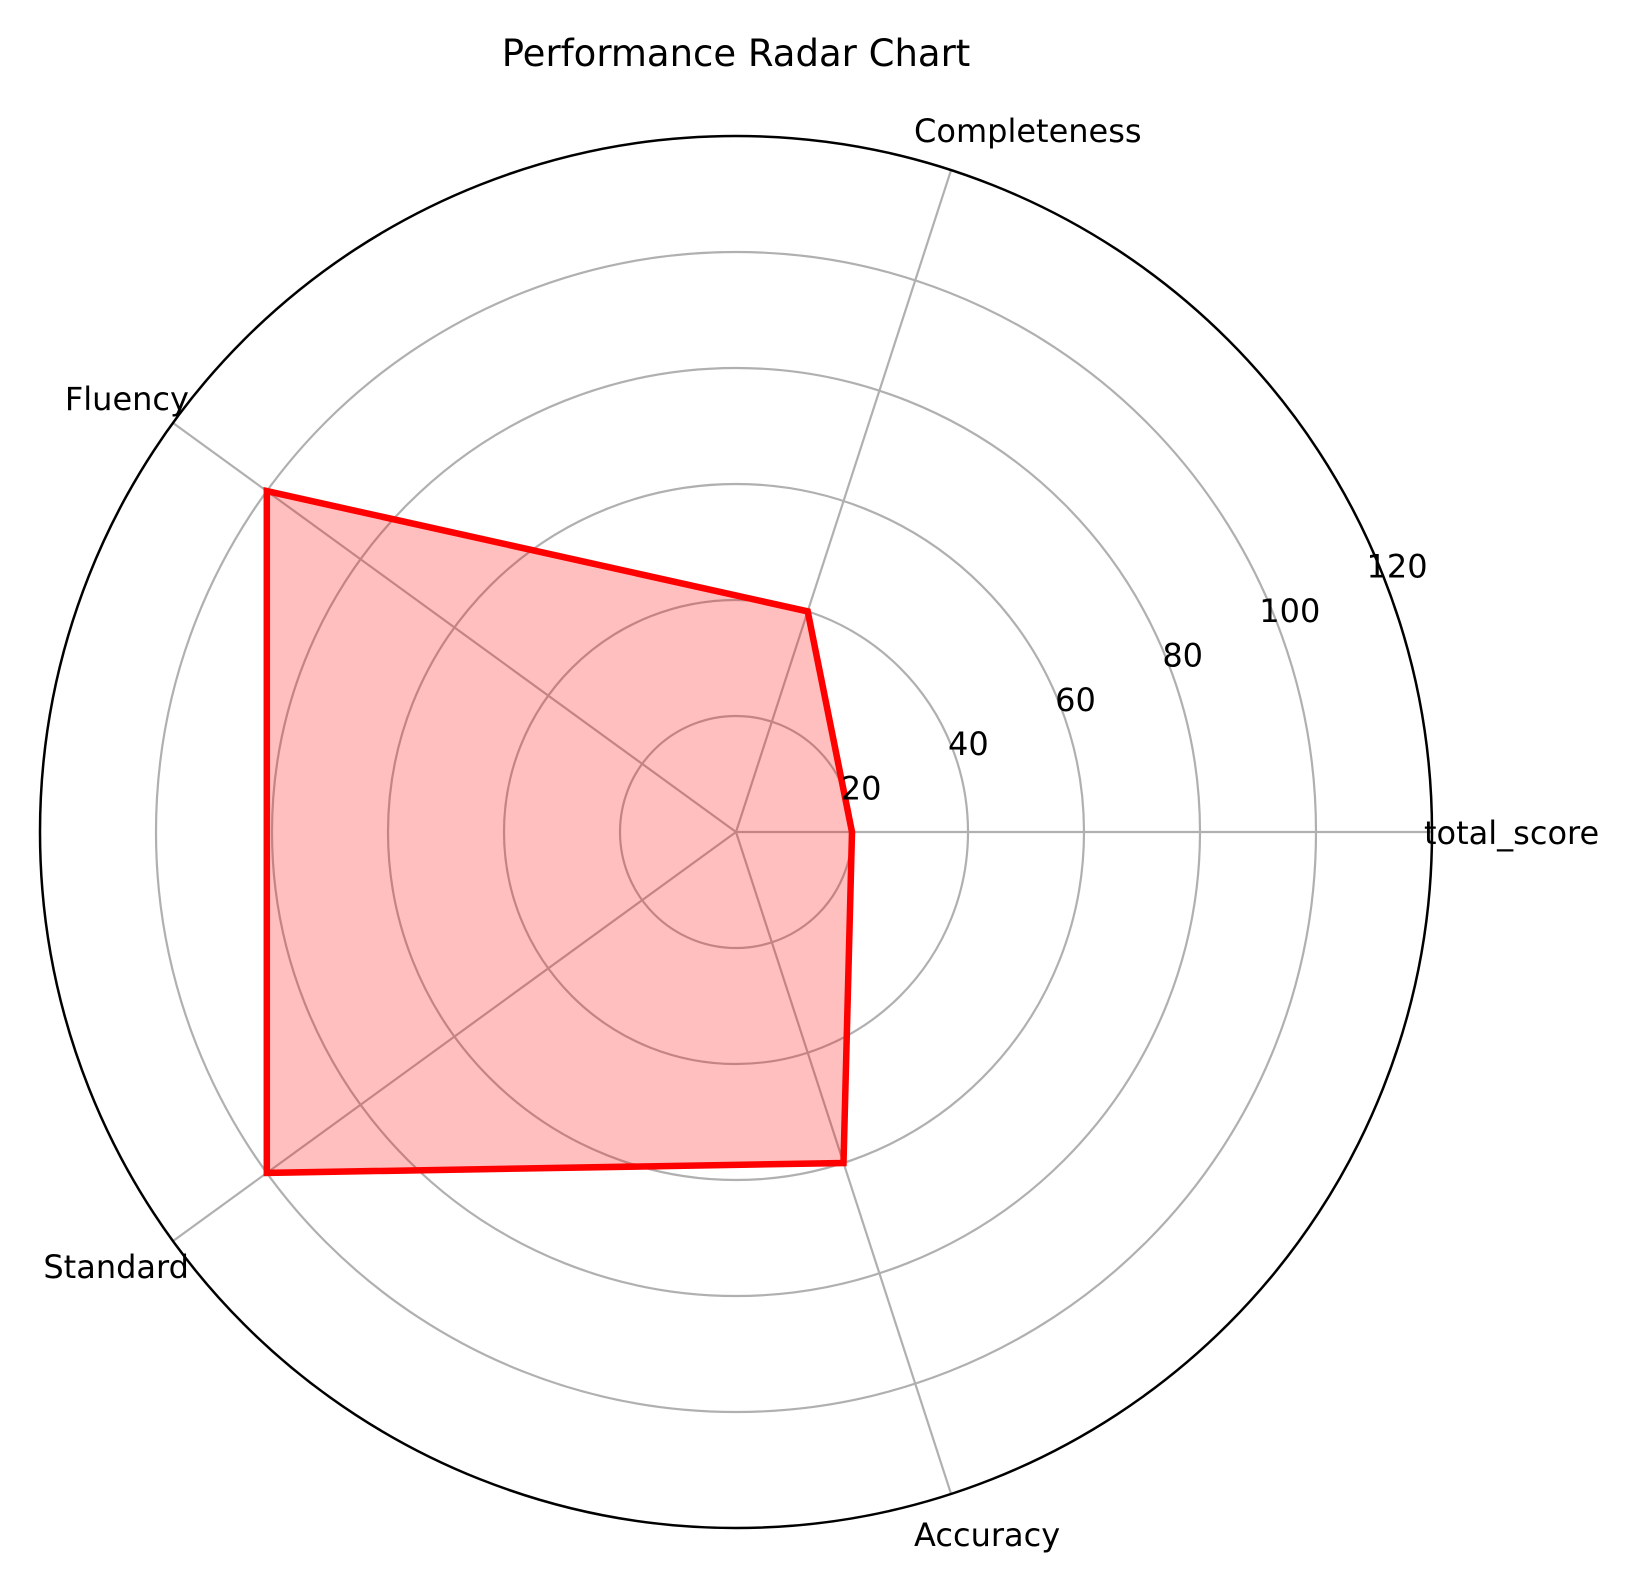  Describe the element at coordinates (736, 53) in the screenshot. I see `chart-title: Performance Radar Chart` at that location.